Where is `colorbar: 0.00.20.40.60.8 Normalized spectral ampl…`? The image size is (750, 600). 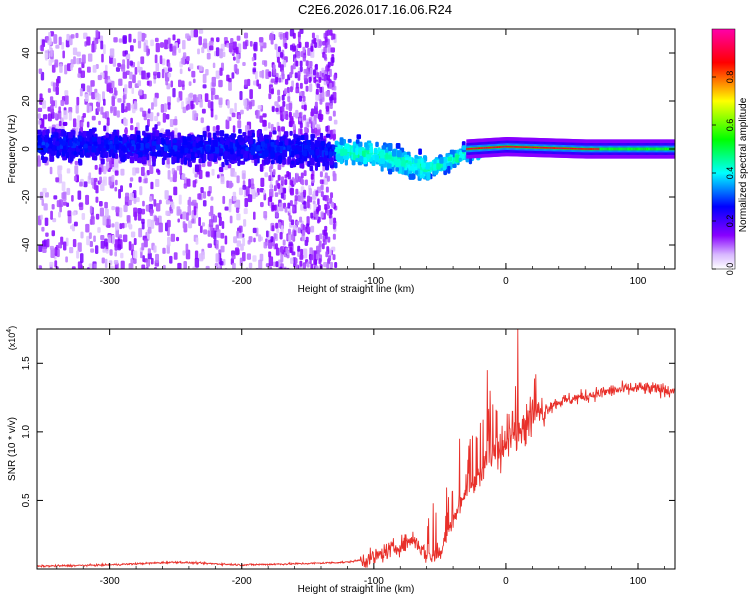 colorbar: 0.00.20.40.60.8 Normalized spectral ampl… is located at coordinates (730, 151).